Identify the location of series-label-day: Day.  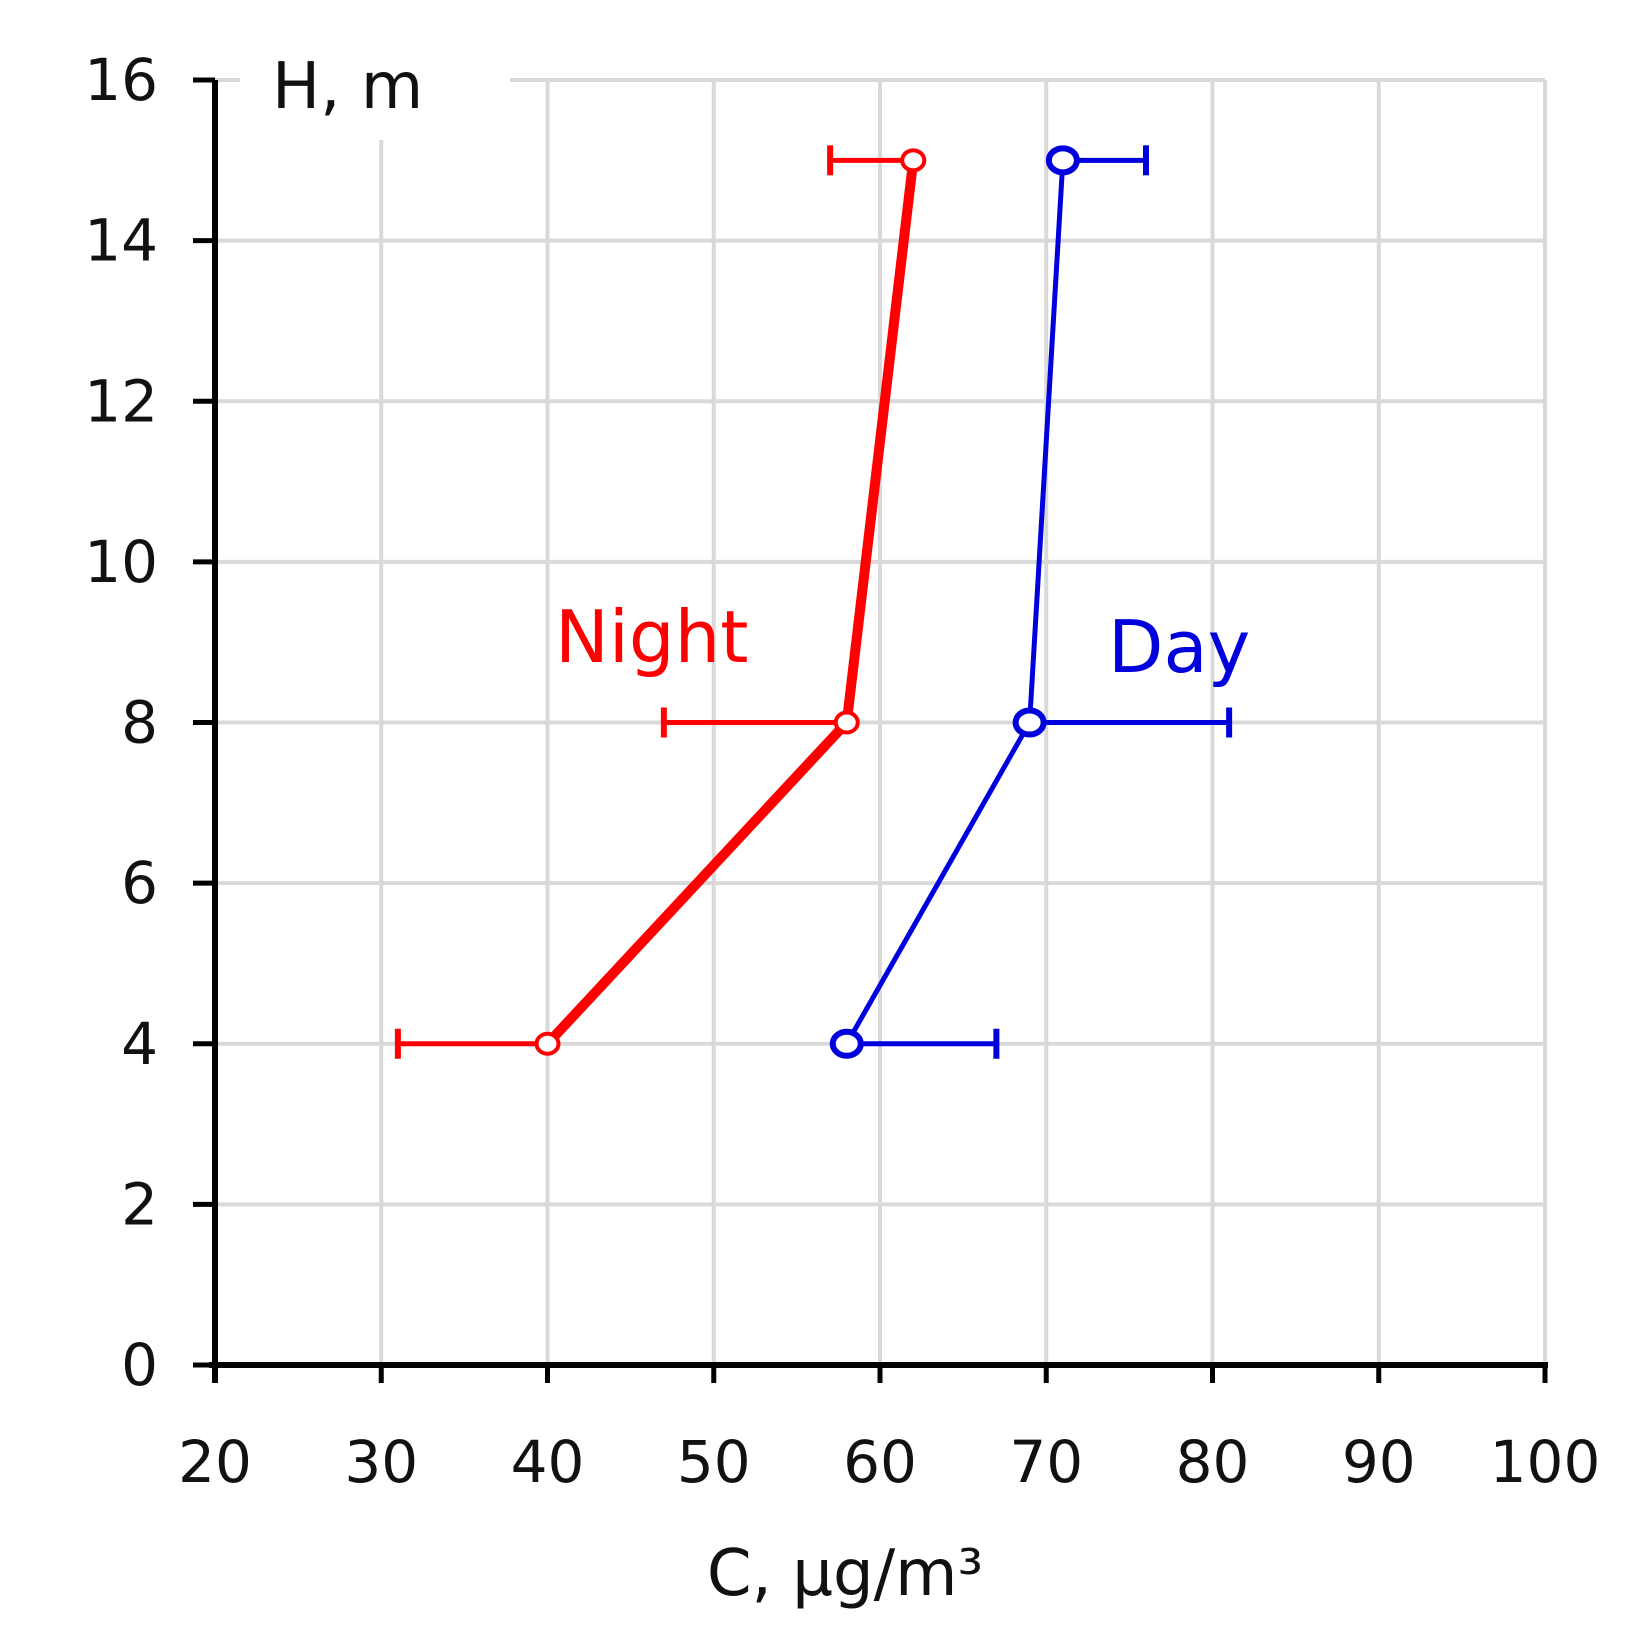
(1179, 647).